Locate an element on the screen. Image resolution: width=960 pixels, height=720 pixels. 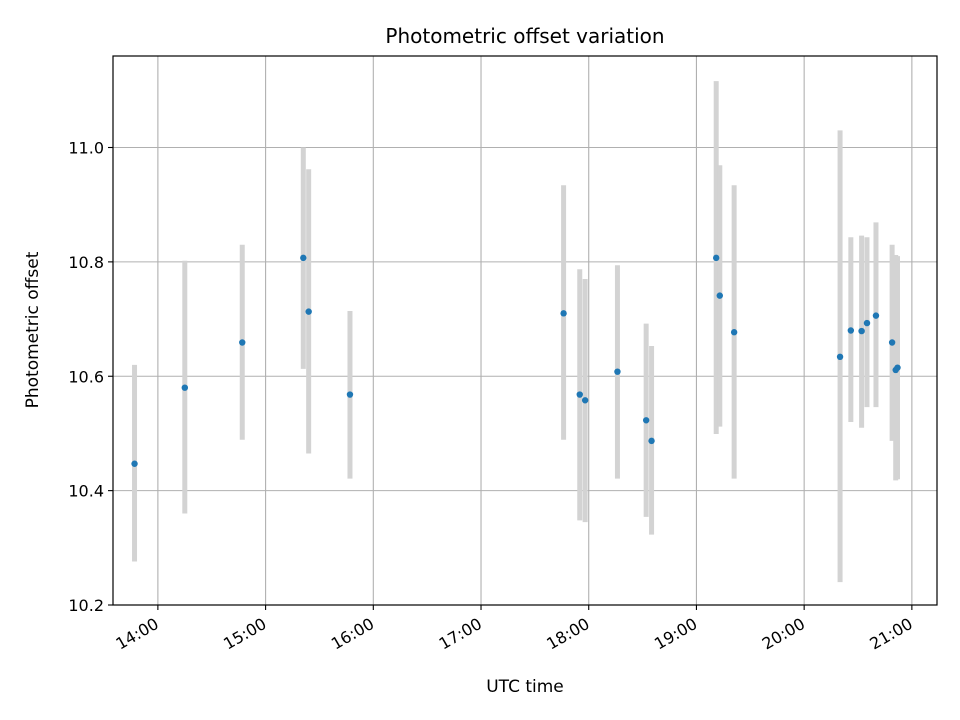
y-tick-label: 11.0 is located at coordinates (86, 148).